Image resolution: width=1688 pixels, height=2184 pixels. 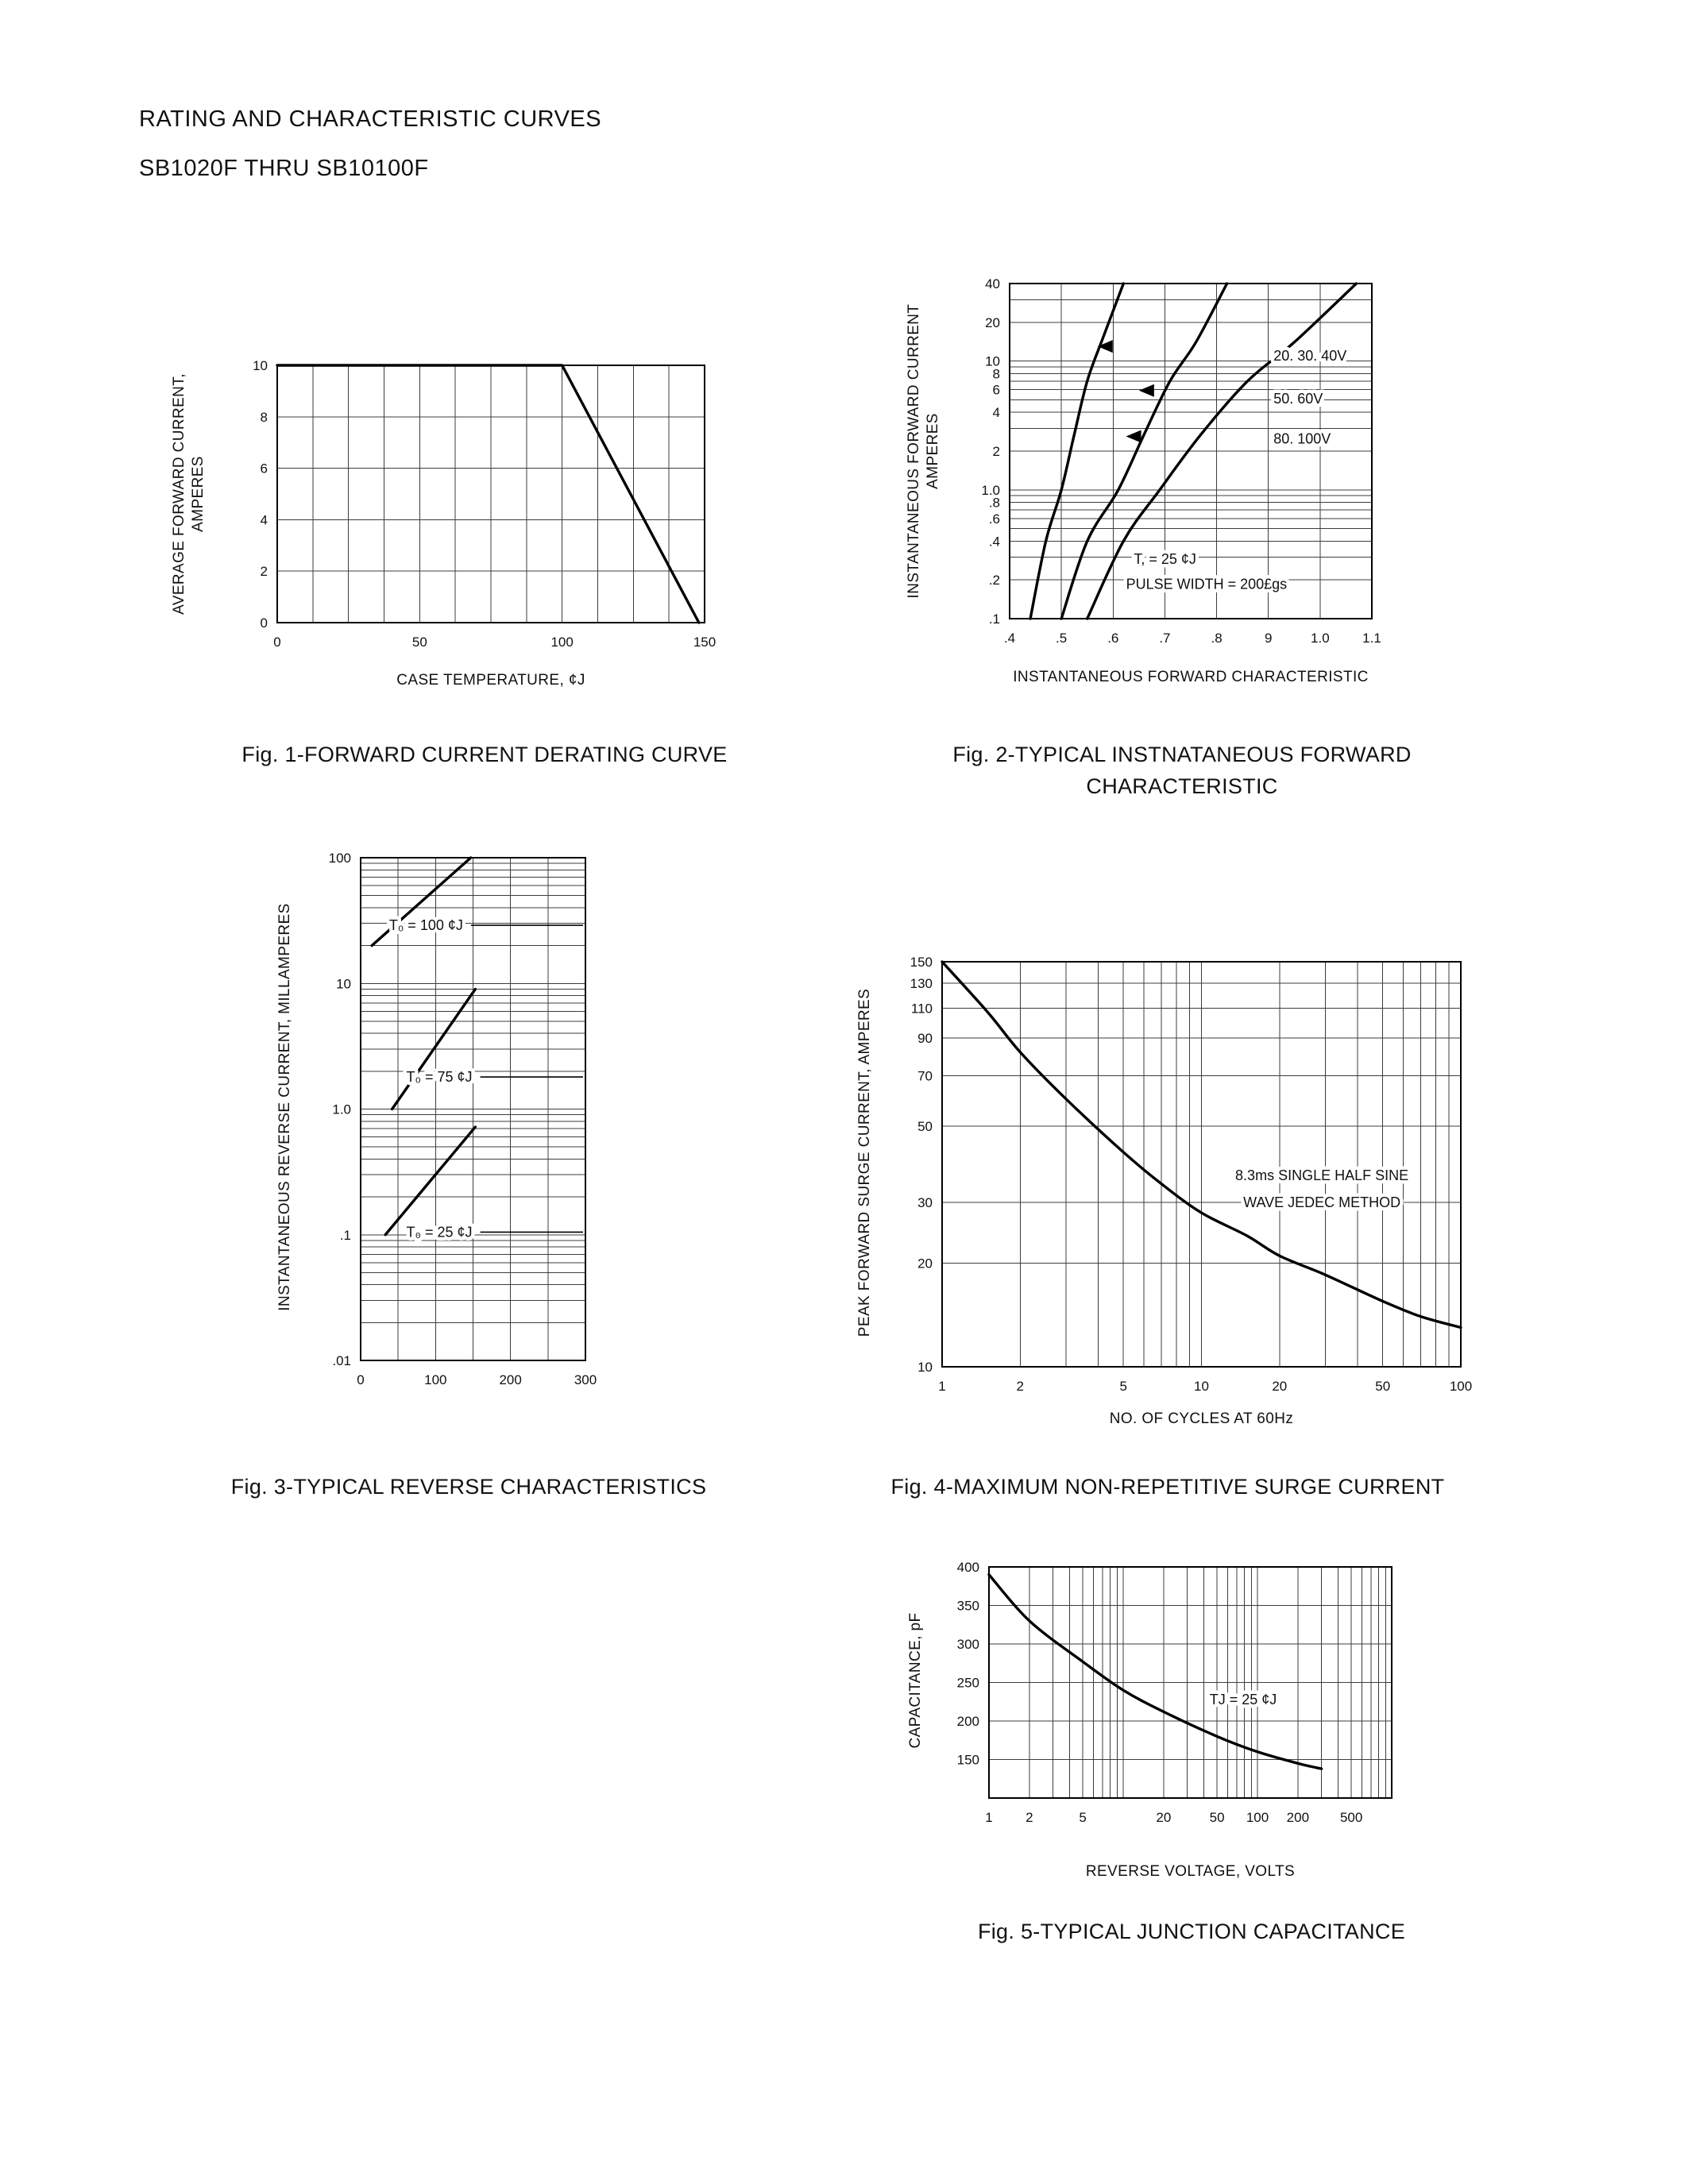 What do you see at coordinates (995, 580) in the screenshot?
I see `svg-text: .2` at bounding box center [995, 580].